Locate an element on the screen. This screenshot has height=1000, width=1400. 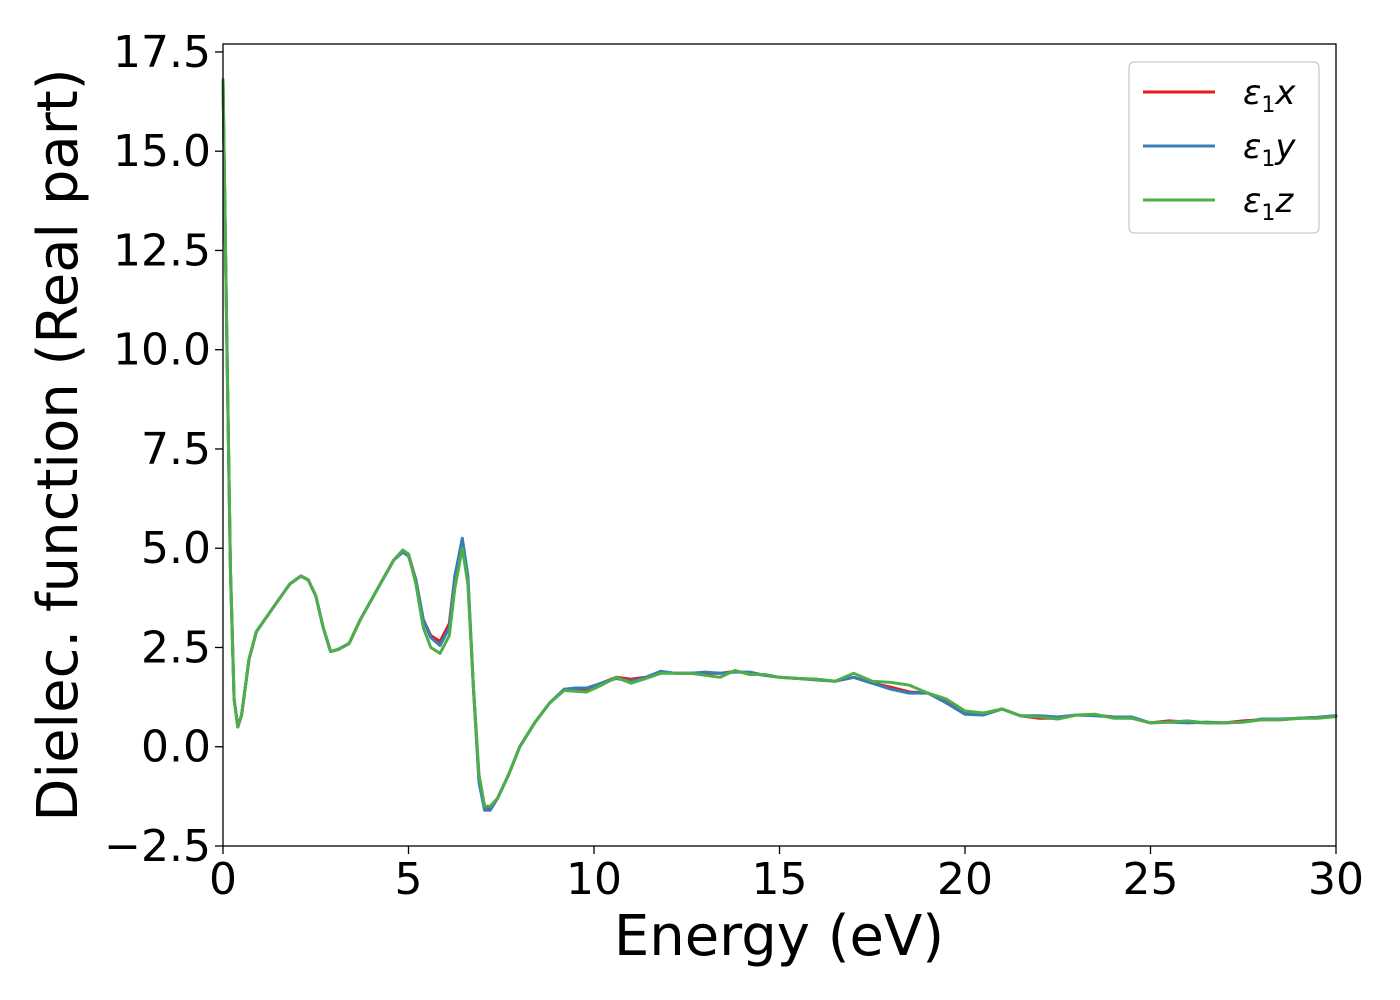
y-tick-label: 12.5 is located at coordinates (162, 250).